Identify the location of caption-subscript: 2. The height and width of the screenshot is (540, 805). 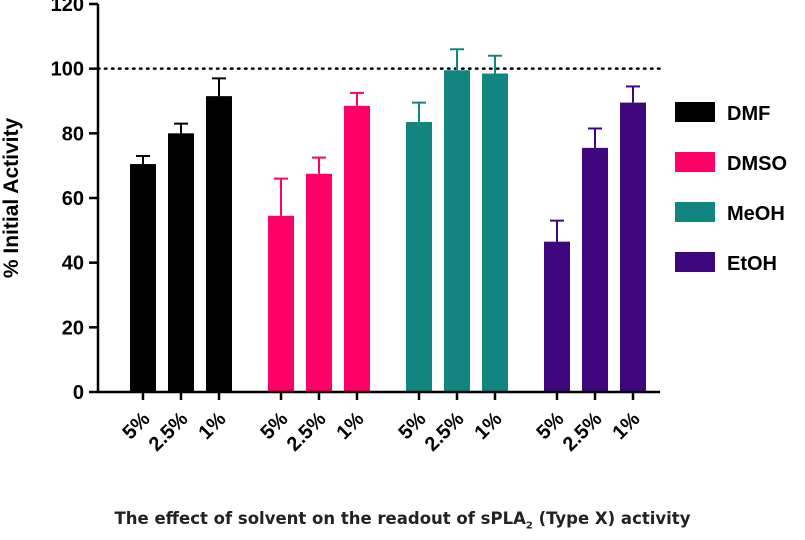
(529, 526).